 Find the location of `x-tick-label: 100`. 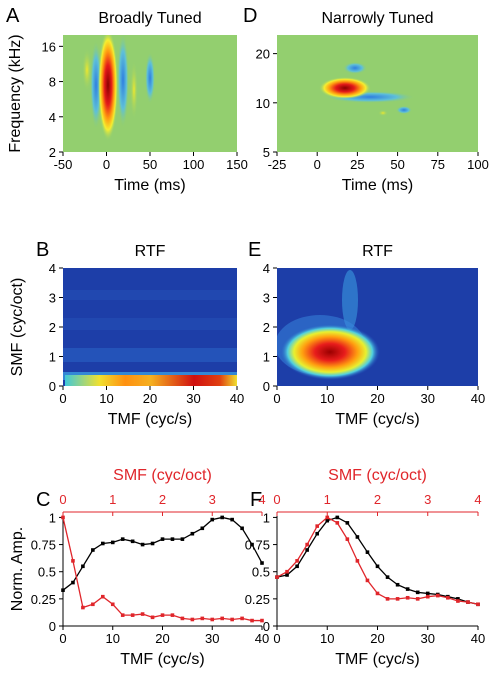

x-tick-label: 100 is located at coordinates (478, 164).